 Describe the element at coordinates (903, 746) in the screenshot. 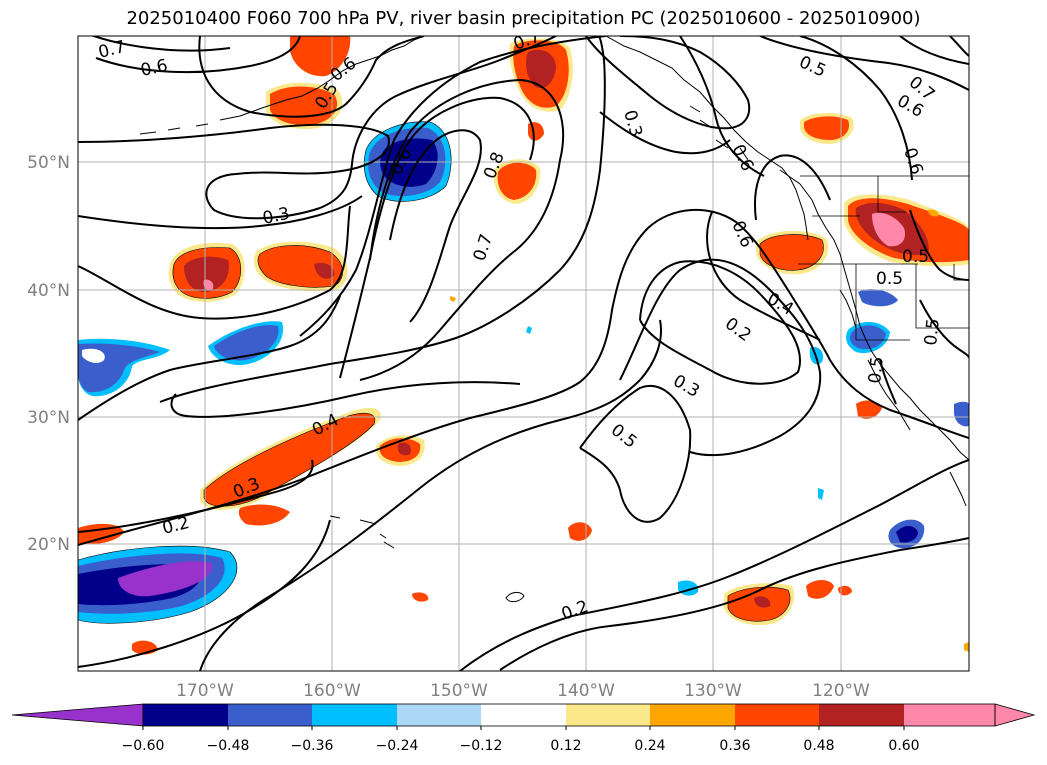

I see `colorbar-tick-label: 0.60` at that location.